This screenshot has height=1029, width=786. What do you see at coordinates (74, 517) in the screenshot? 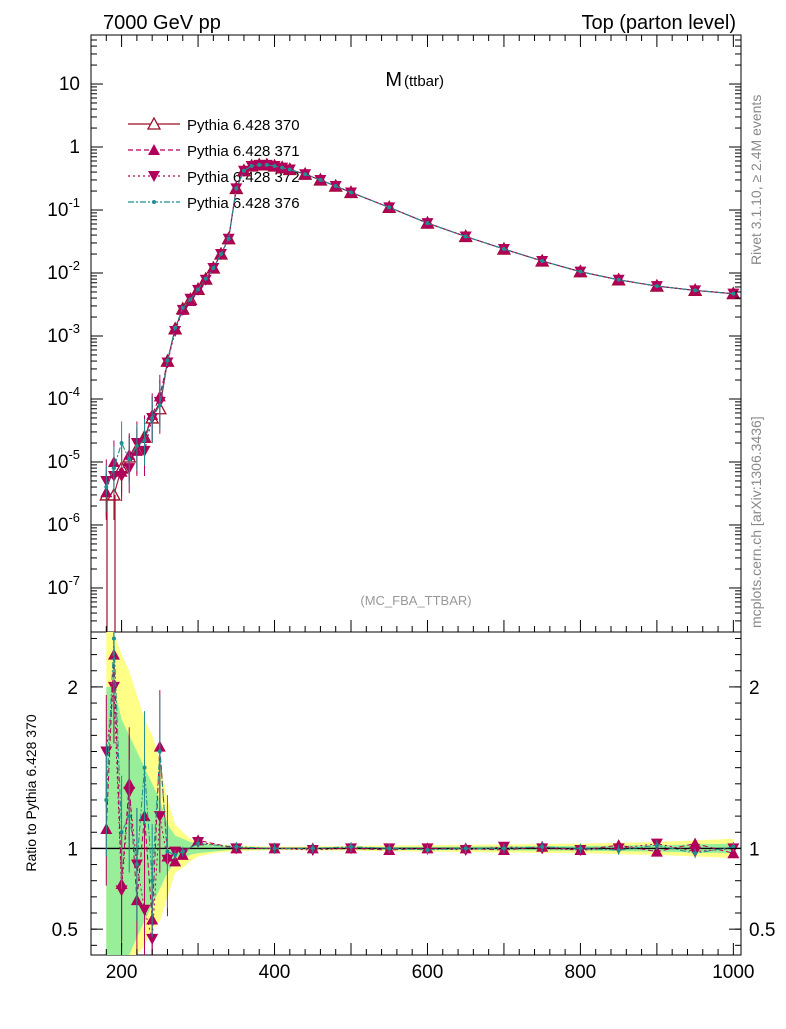
I see `y-tick-exponent: -6` at bounding box center [74, 517].